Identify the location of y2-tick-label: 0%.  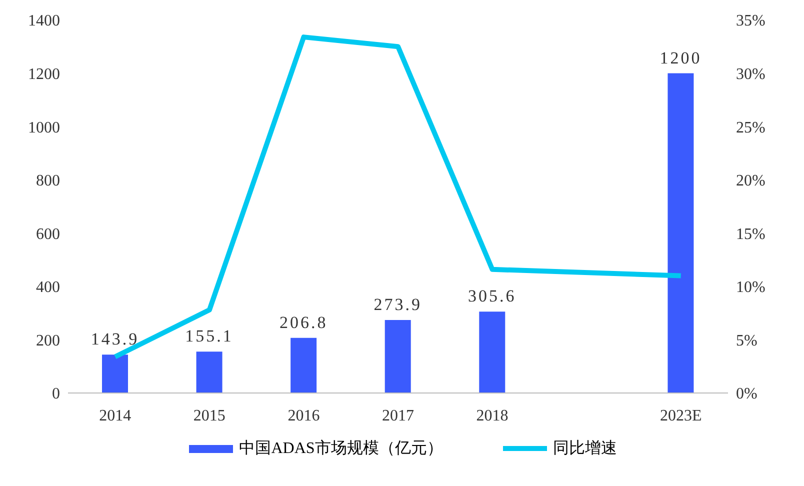
(747, 394).